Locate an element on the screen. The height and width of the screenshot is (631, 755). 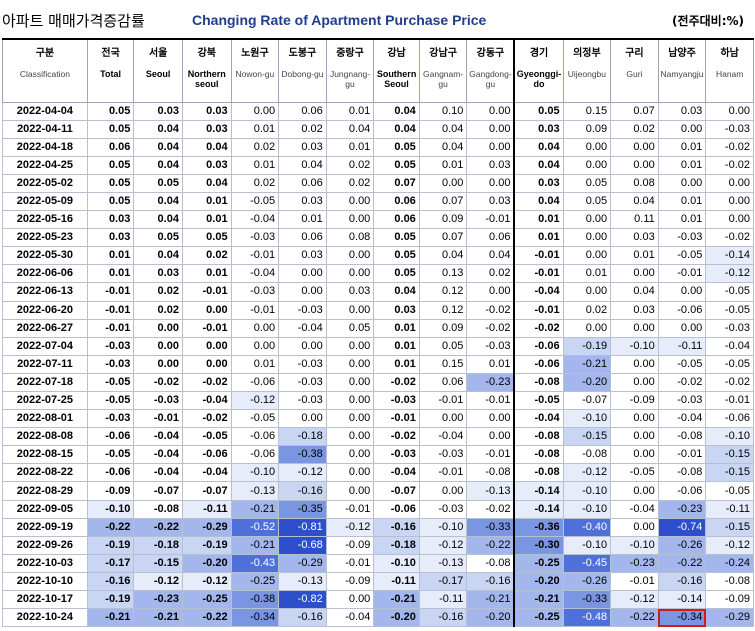
heatmap-cell: 0.08 is located at coordinates (634, 183).